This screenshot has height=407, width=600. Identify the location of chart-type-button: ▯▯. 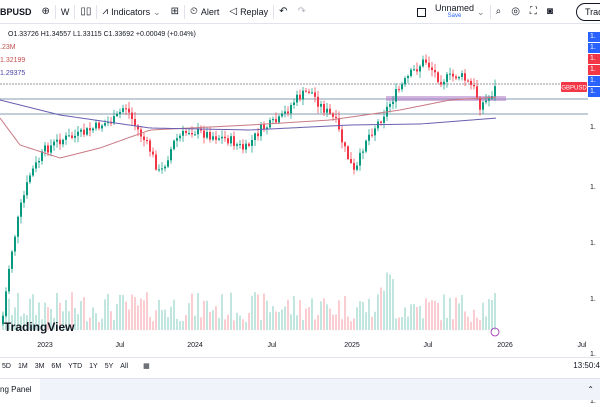
(85, 12).